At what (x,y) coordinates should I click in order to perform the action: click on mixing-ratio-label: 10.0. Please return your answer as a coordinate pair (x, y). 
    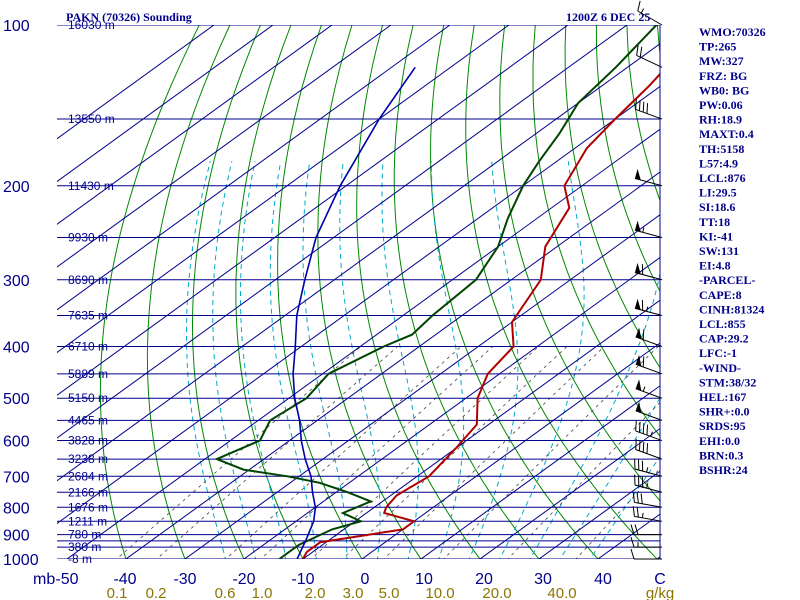
    Looking at the image, I should click on (439, 592).